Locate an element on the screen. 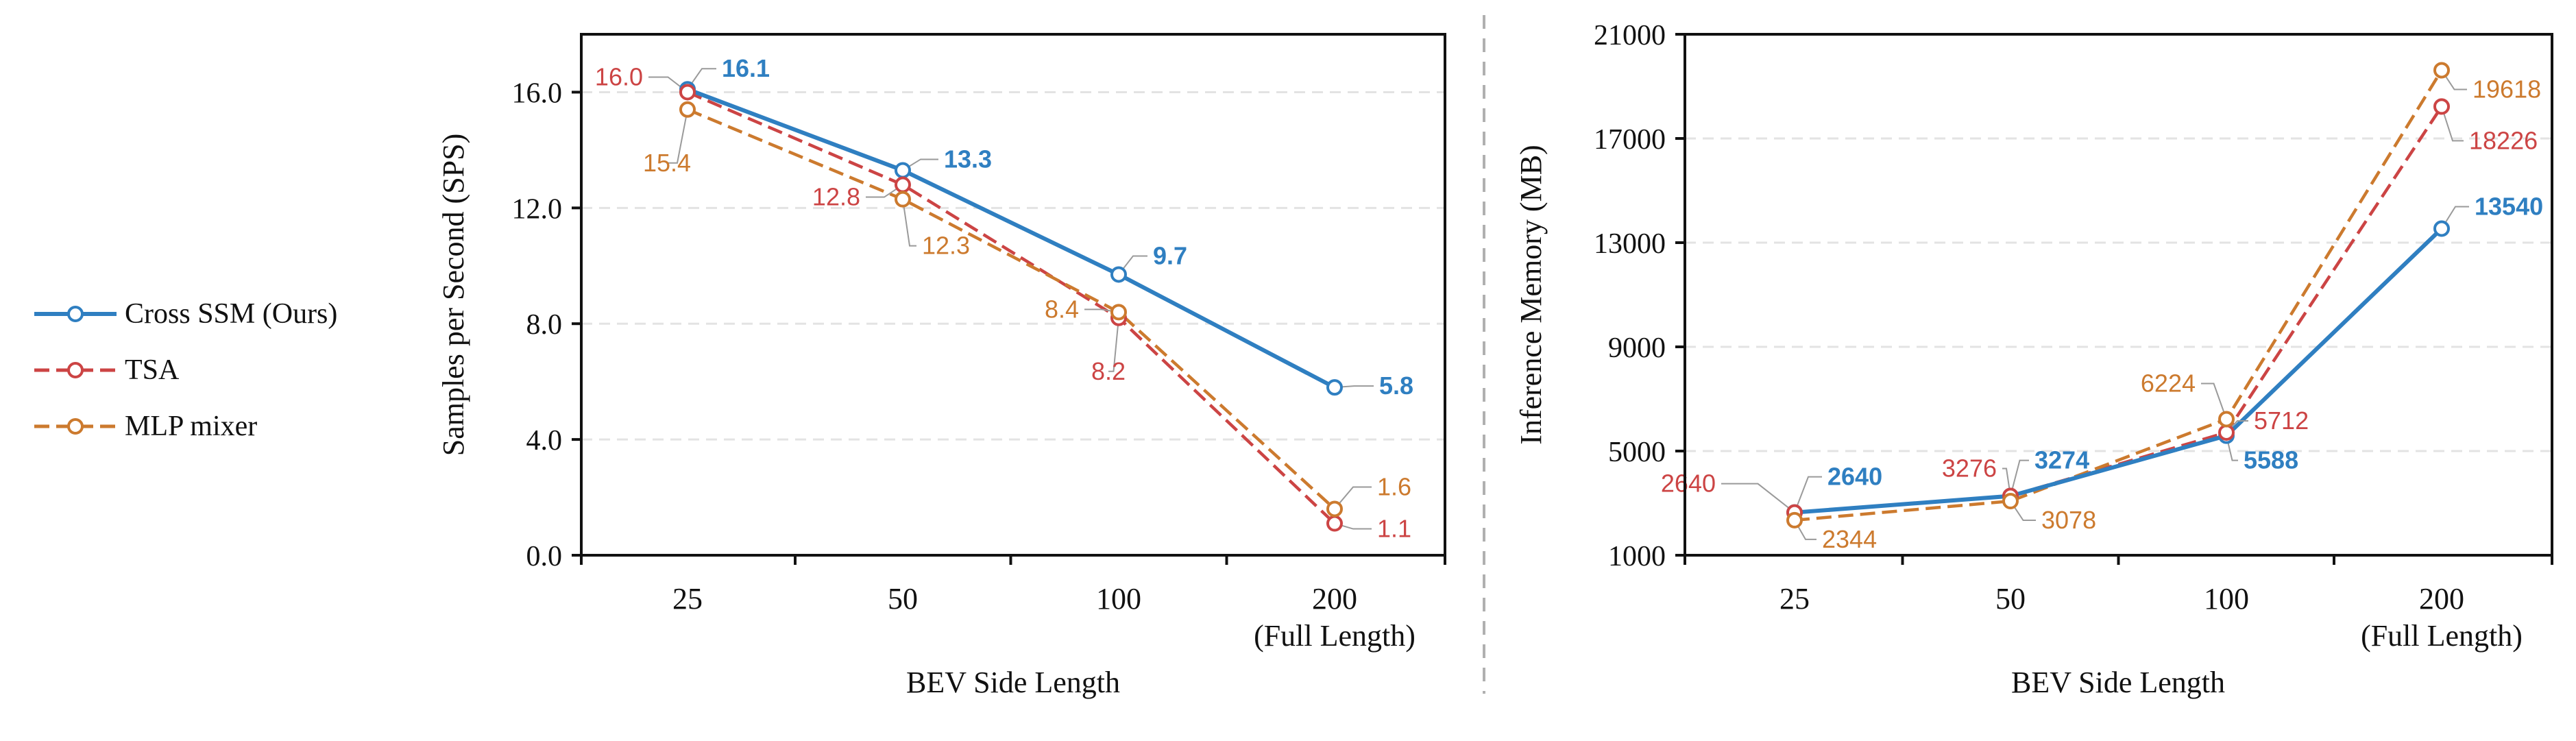 The height and width of the screenshot is (741, 2576). y-tick-label: 5000 is located at coordinates (1637, 452).